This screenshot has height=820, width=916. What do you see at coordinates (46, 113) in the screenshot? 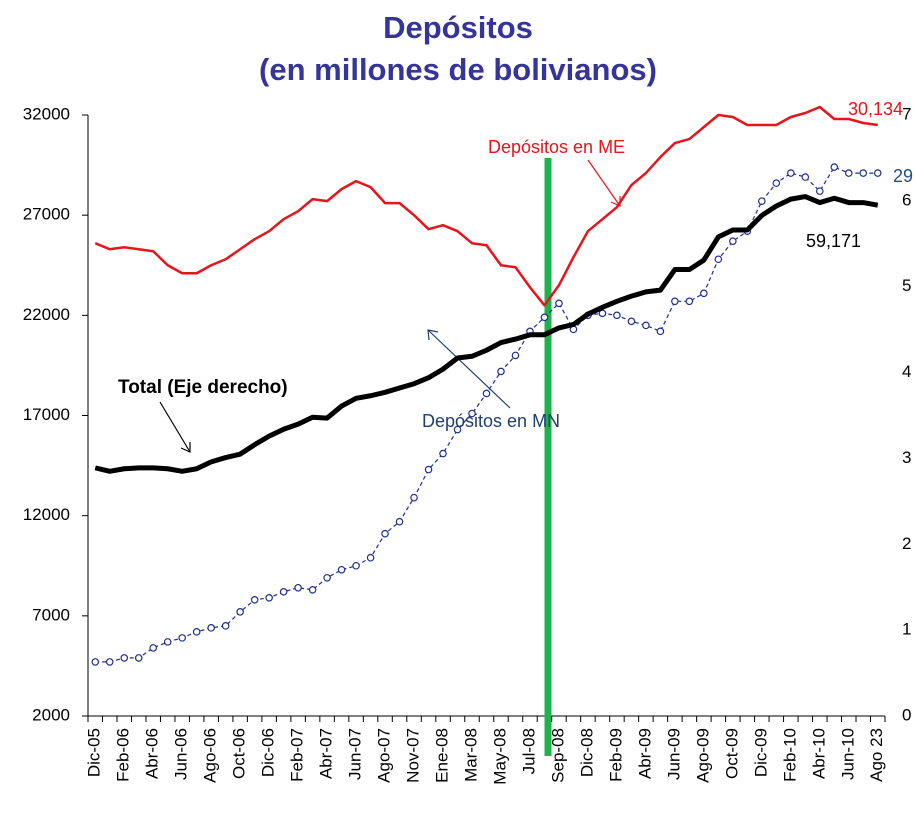
I see `y-tick-label: 32000` at bounding box center [46, 113].